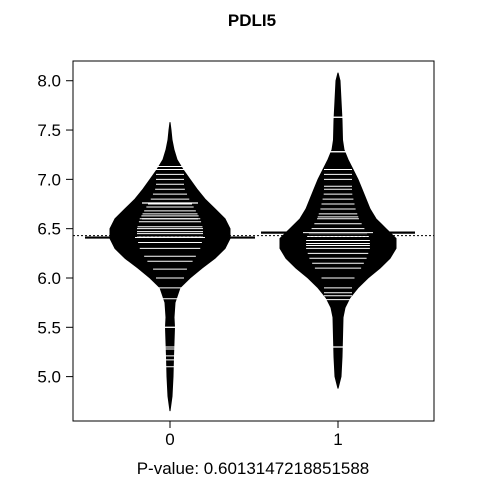 Image resolution: width=480 pixels, height=480 pixels. What do you see at coordinates (253, 468) in the screenshot?
I see `x-axis-label: P-value: 0.6013147218851588` at bounding box center [253, 468].